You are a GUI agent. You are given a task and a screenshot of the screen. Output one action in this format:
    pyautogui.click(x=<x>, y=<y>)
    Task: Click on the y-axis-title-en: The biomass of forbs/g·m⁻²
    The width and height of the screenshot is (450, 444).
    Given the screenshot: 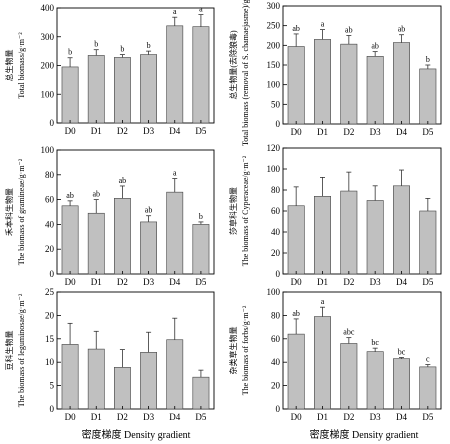 What is the action you would take?
    pyautogui.click(x=245, y=350)
    